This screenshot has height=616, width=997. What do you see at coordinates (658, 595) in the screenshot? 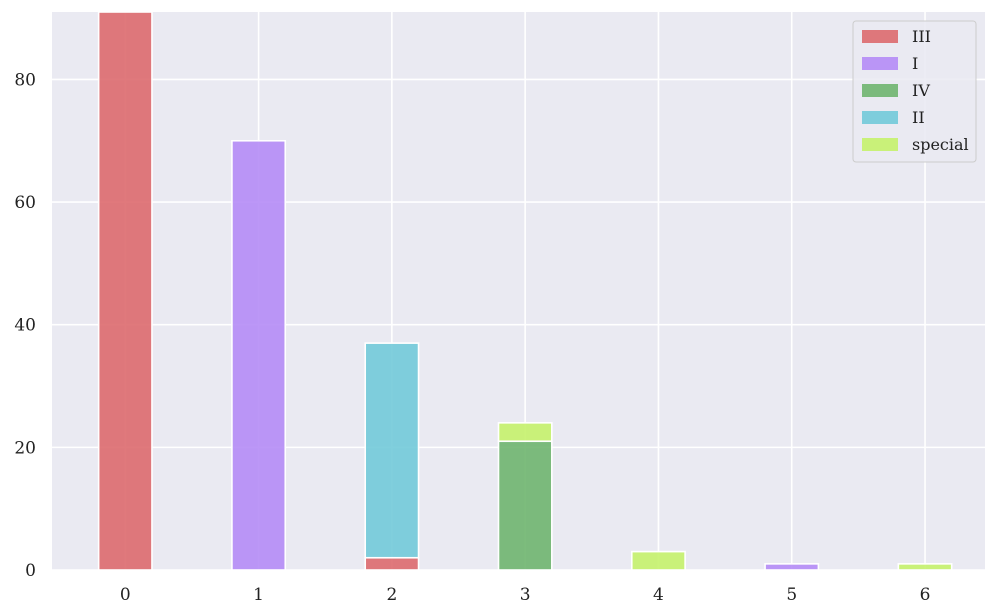
I see `x-tick-label: 4` at bounding box center [658, 595].